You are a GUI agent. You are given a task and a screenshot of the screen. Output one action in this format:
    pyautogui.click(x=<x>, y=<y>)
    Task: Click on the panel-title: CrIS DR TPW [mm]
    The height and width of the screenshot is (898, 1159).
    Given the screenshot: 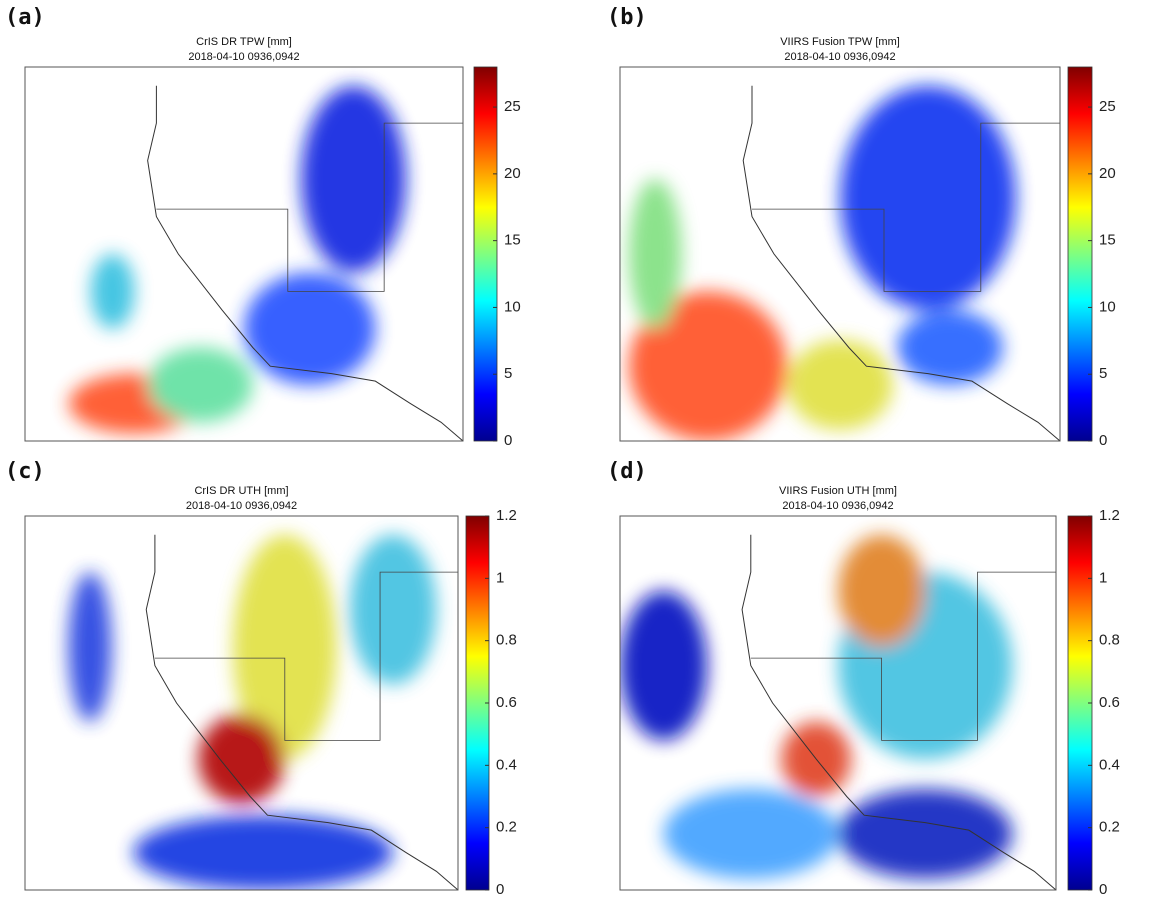 What is the action you would take?
    pyautogui.click(x=244, y=42)
    